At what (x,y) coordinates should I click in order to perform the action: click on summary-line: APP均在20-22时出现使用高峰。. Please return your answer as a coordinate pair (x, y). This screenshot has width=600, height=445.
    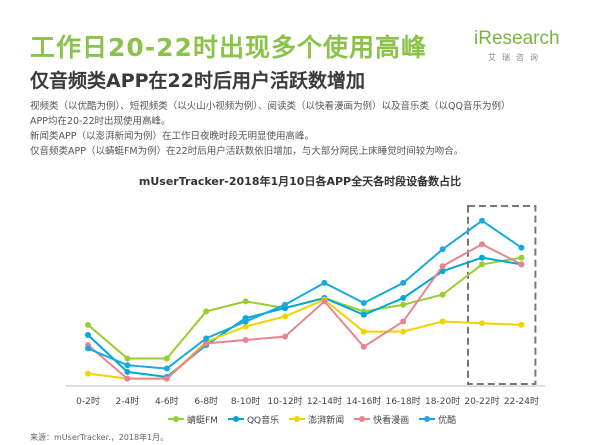
    Looking at the image, I should click on (100, 121).